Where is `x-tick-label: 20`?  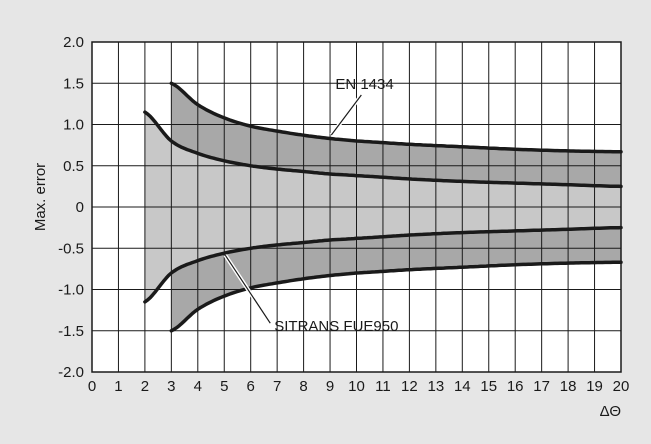 x-tick-label: 20 is located at coordinates (621, 386).